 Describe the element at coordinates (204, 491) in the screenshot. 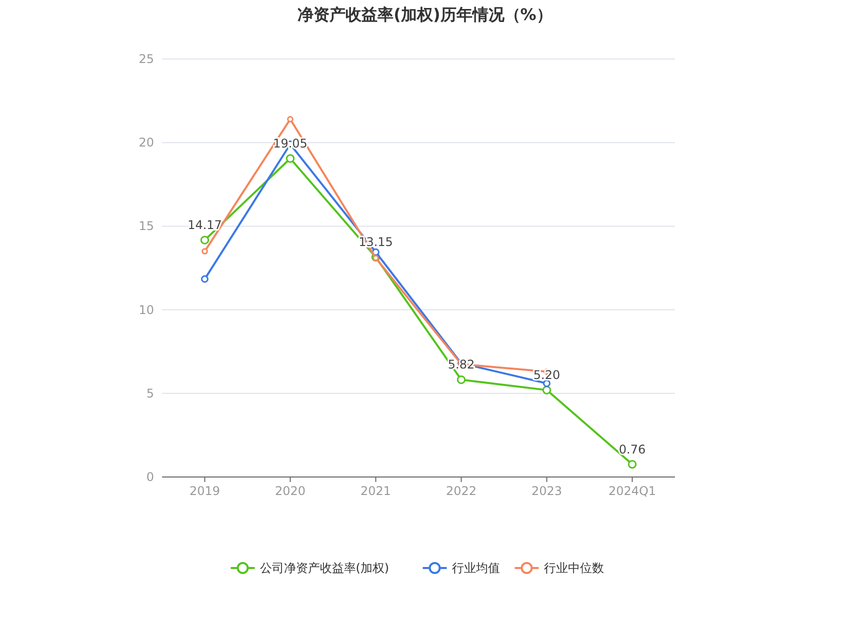

I see `x-tick-label: 2019` at that location.